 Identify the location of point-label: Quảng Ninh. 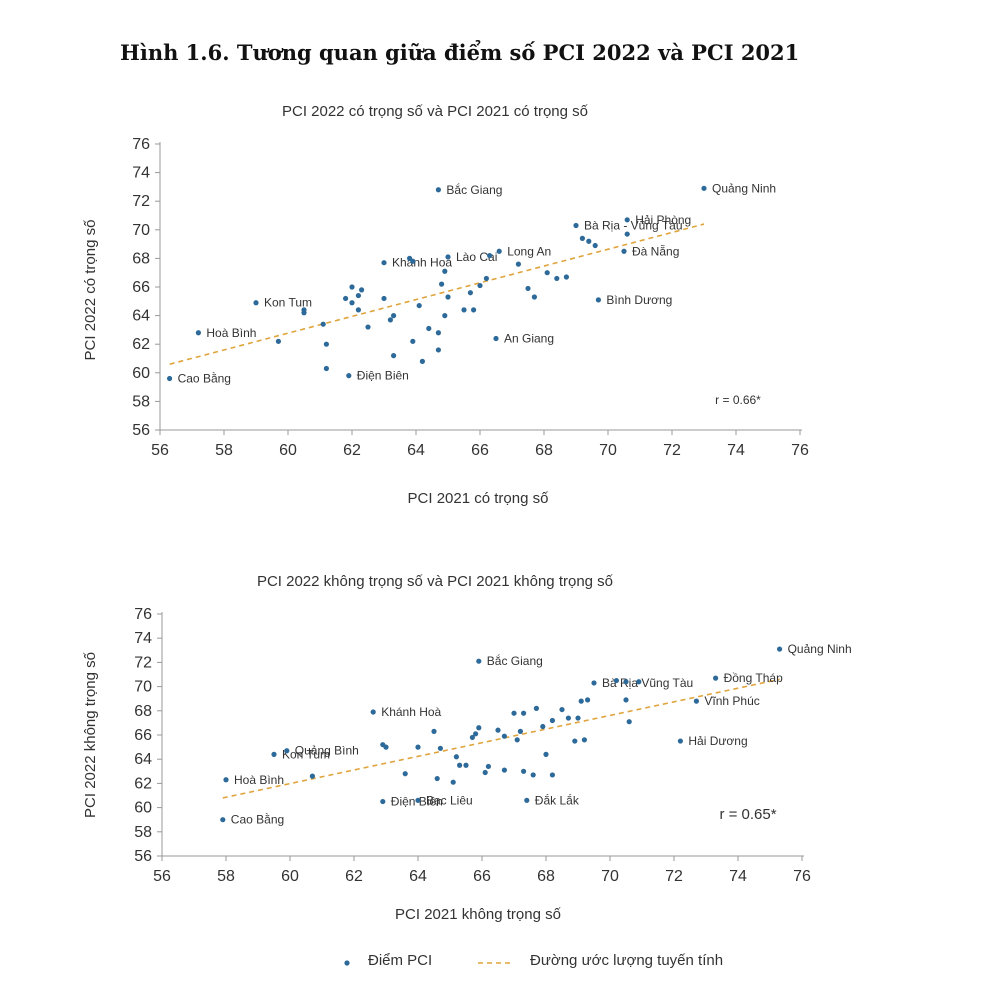
(820, 649).